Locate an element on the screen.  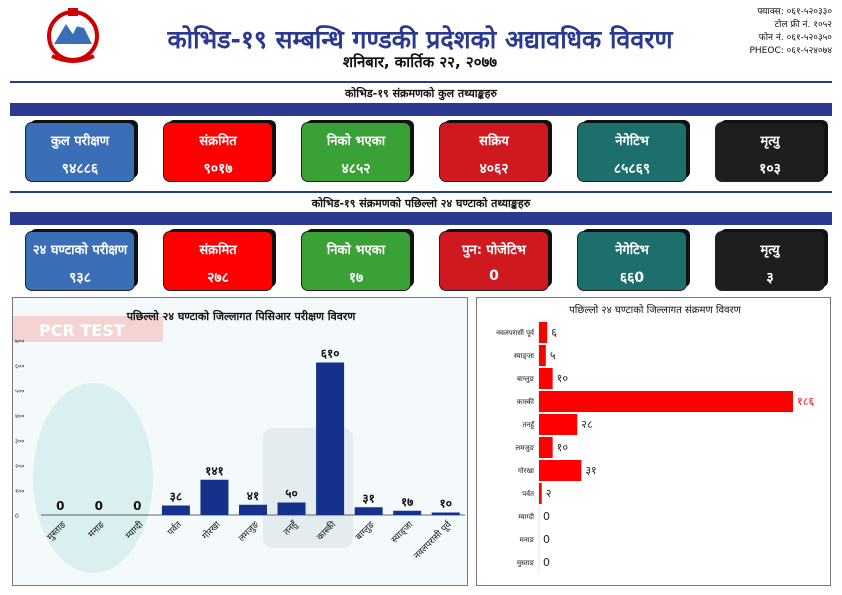
nepal-emblem-logo is located at coordinates (73, 37).